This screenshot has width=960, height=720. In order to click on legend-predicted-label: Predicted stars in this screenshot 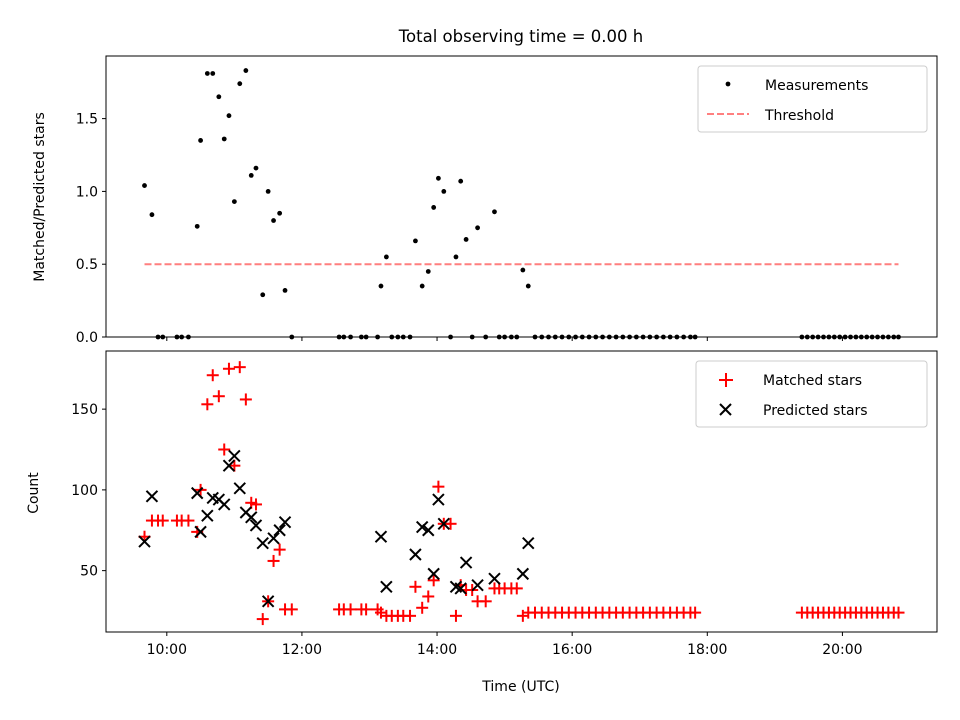, I will do `click(815, 411)`.